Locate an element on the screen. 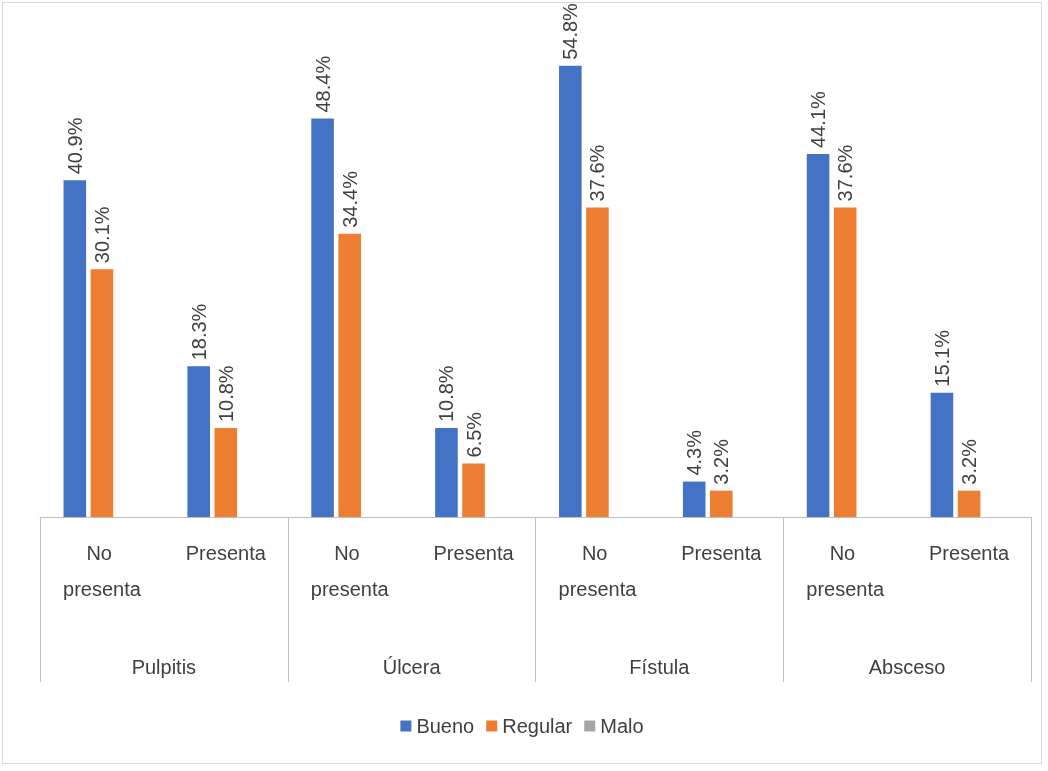 The height and width of the screenshot is (771, 1048). data-label: 34.4% is located at coordinates (349, 199).